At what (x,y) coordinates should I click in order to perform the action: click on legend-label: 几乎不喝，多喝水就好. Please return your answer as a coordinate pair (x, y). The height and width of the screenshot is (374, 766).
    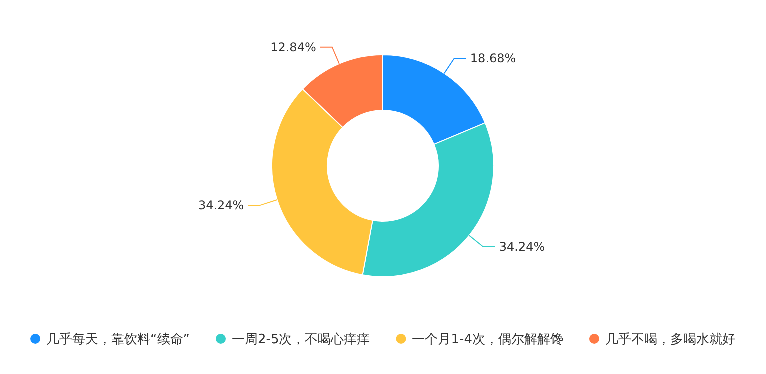
    Looking at the image, I should click on (670, 340).